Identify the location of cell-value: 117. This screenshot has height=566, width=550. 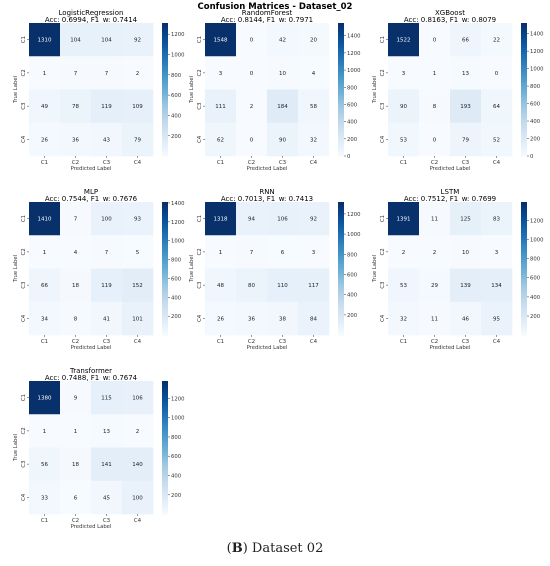
(313, 286).